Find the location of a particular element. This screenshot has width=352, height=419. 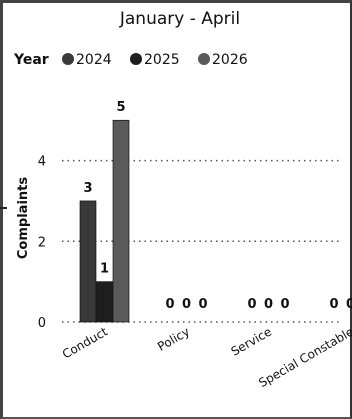

legend-label-2026: 2026 is located at coordinates (230, 60).